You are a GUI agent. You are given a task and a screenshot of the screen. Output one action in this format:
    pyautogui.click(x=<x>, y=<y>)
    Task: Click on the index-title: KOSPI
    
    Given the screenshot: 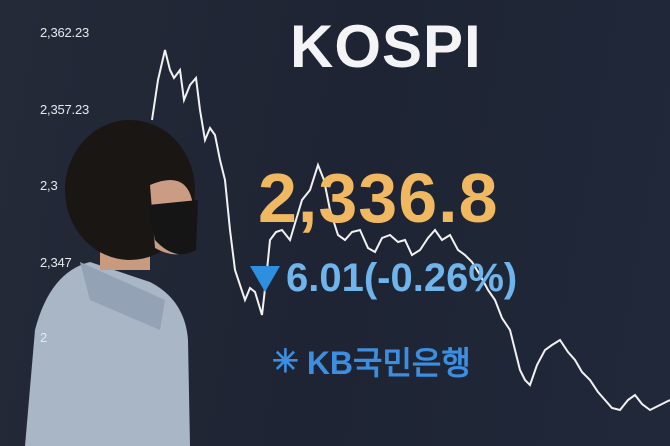 What is the action you would take?
    pyautogui.click(x=386, y=46)
    